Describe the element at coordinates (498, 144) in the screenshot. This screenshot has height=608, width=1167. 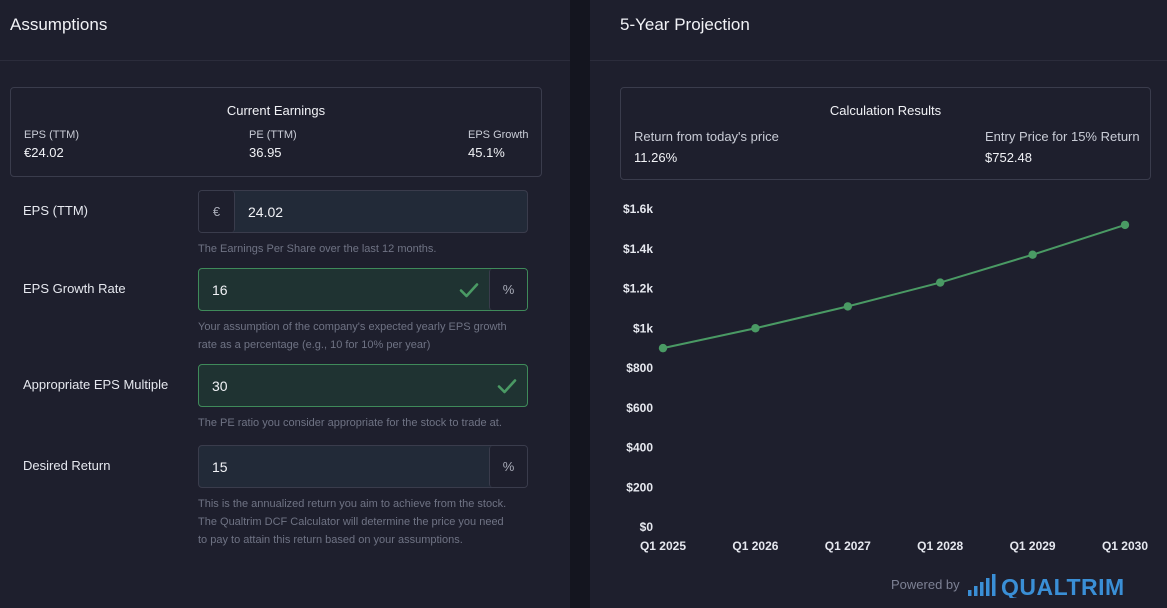
I see `stat-eps-growth: EPS Growth 45.1%` at that location.